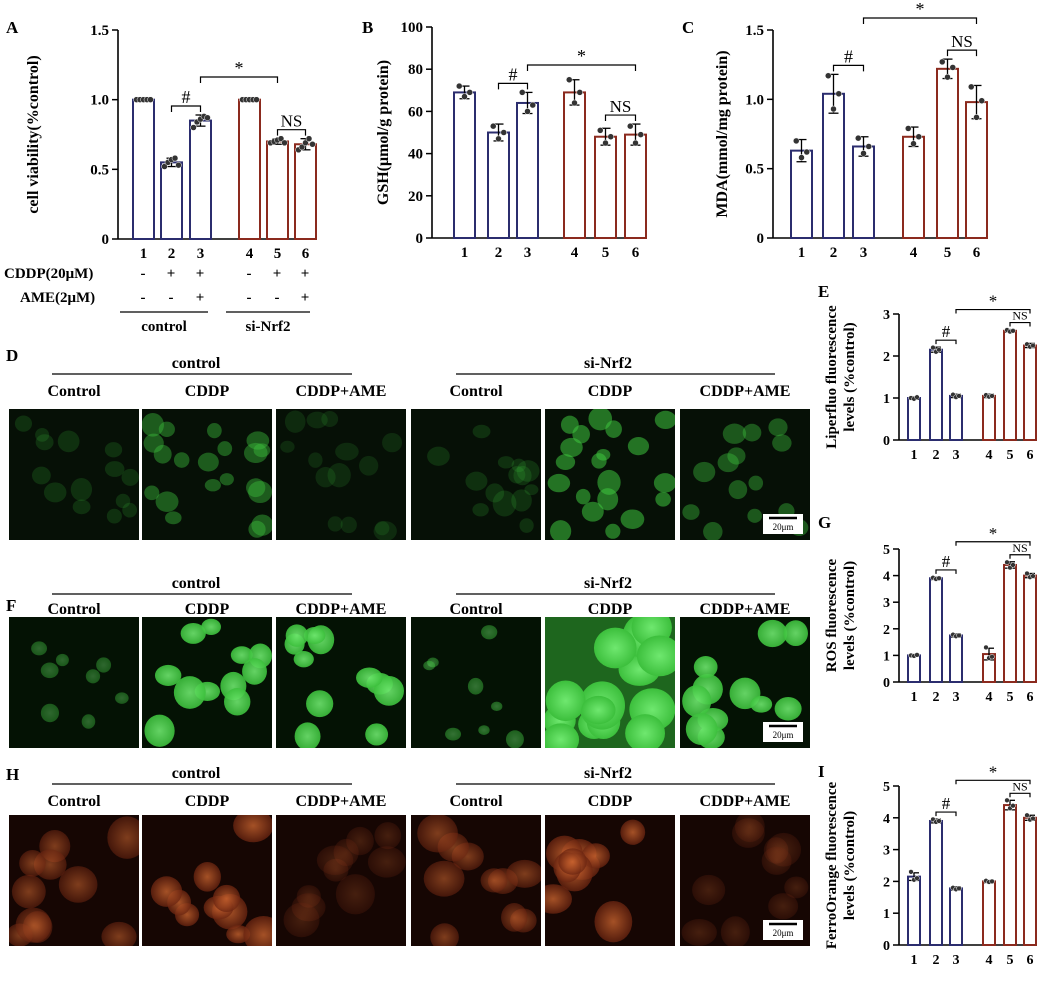 This screenshot has width=1045, height=998. What do you see at coordinates (886, 914) in the screenshot?
I see `y-tick-label: 1` at bounding box center [886, 914].